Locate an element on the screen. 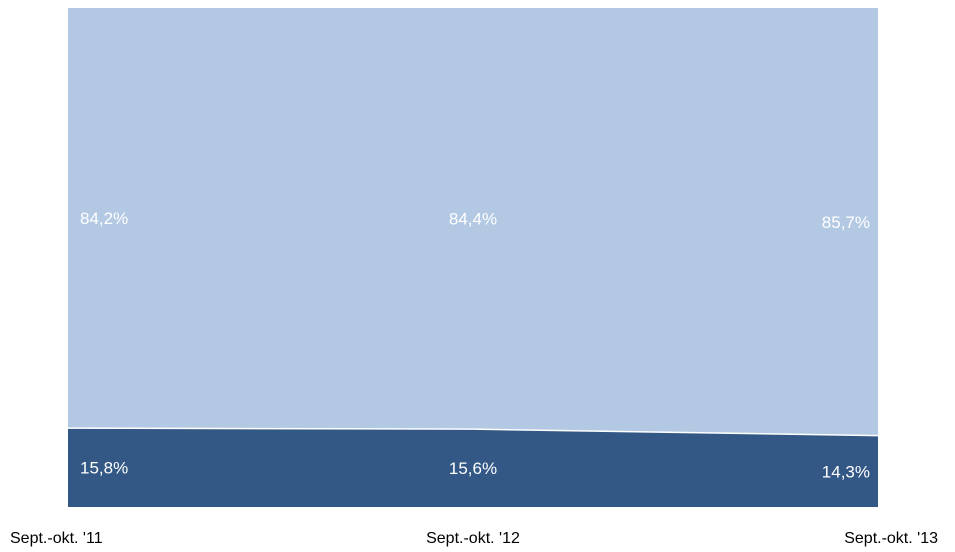 This screenshot has width=955, height=552. data-label: 15,6% is located at coordinates (473, 468).